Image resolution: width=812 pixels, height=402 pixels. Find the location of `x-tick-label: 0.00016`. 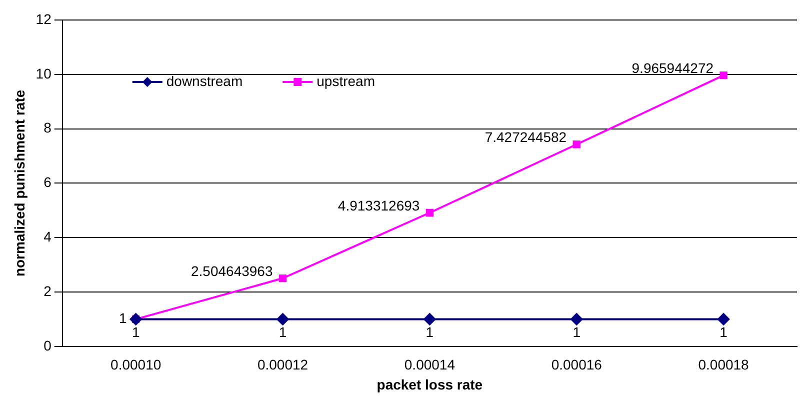

x-tick-label: 0.00016 is located at coordinates (576, 364).